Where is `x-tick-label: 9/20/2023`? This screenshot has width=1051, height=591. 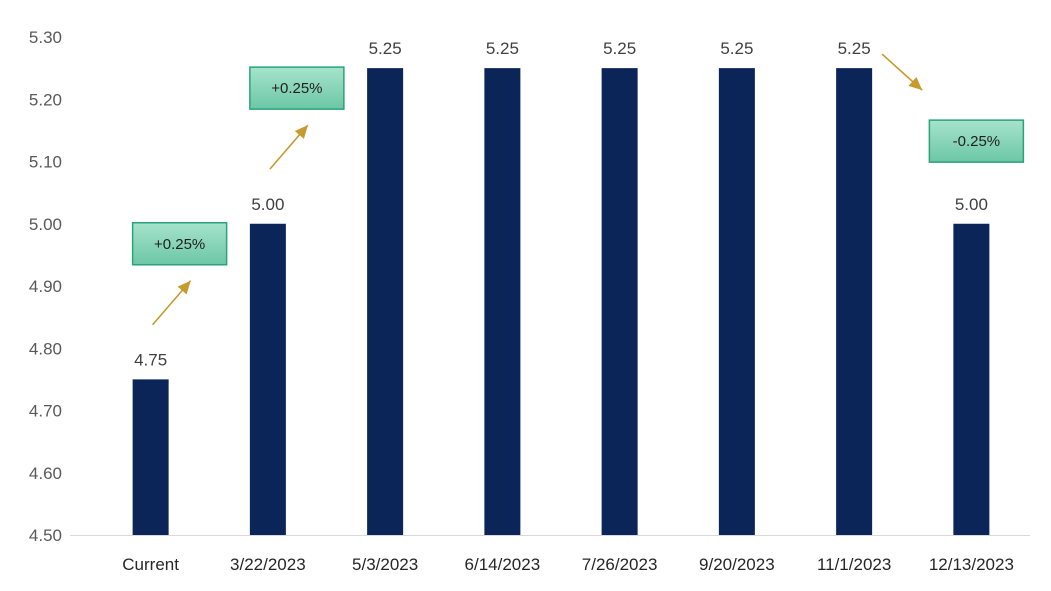 x-tick-label: 9/20/2023 is located at coordinates (737, 564).